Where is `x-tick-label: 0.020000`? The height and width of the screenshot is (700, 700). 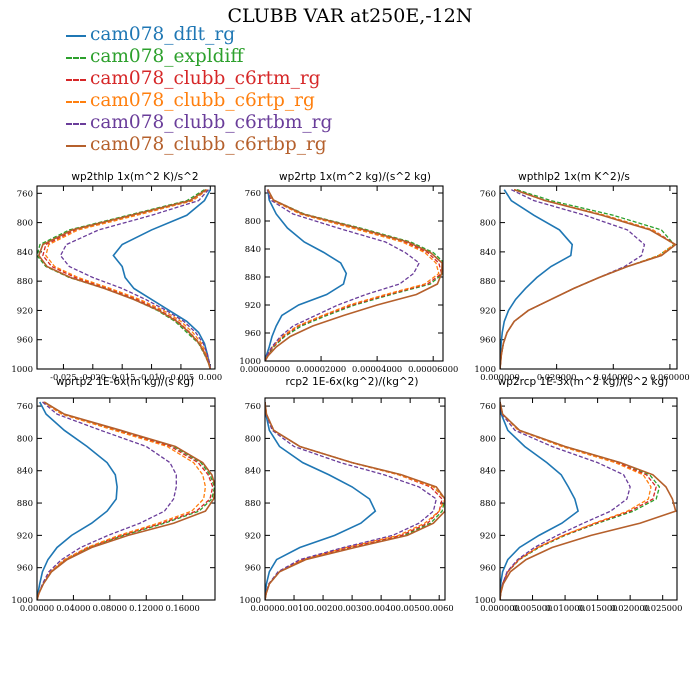
x-tick-label: 0.020000 is located at coordinates (630, 608).